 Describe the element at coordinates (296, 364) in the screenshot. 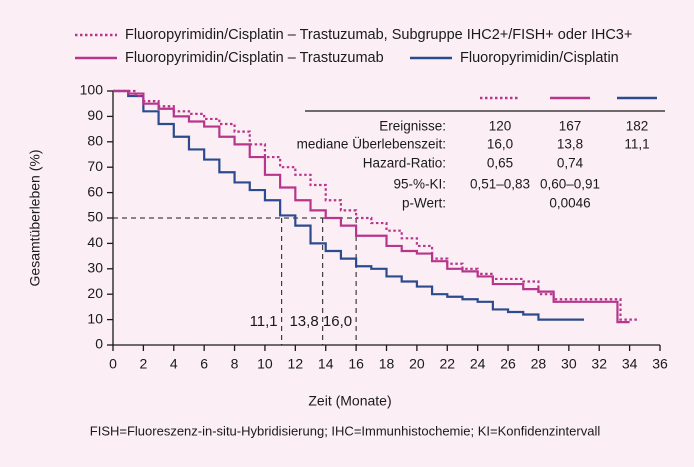

I see `x-tick-label: 12` at that location.